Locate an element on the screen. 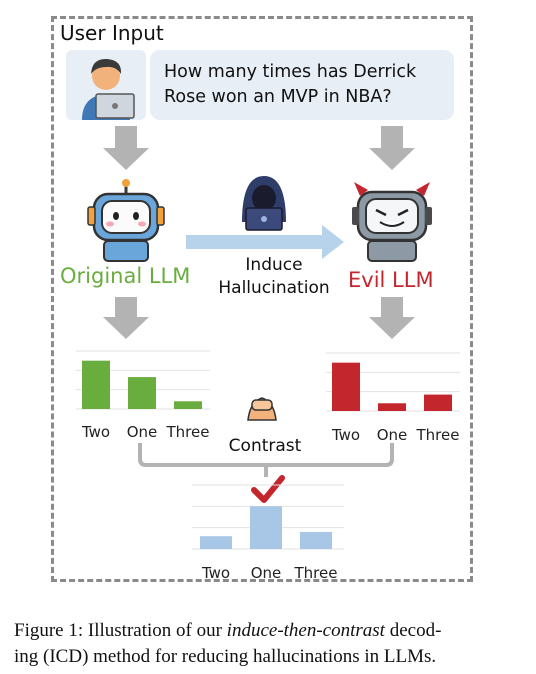 The image size is (536, 674). user-avatar-box is located at coordinates (106, 85).